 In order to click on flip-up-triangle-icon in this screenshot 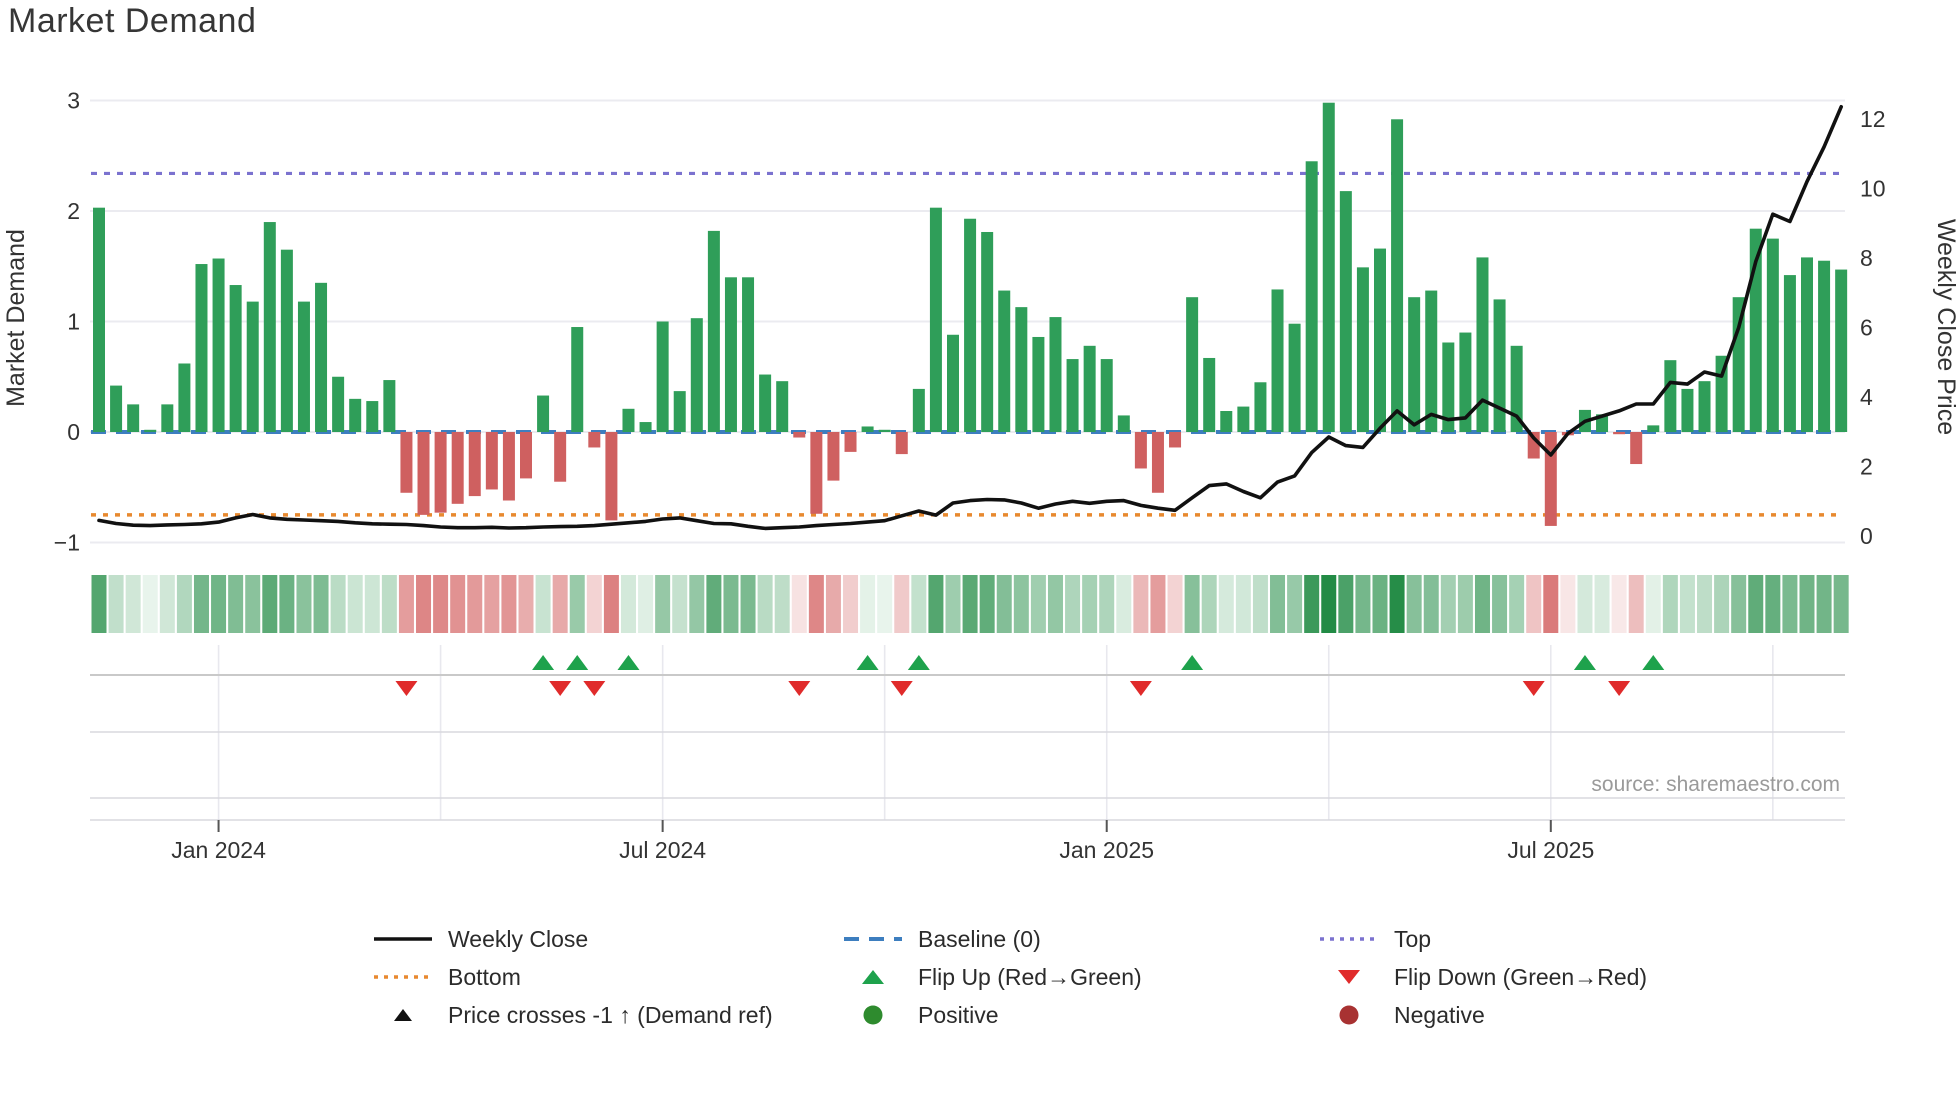, I will do `click(873, 977)`.